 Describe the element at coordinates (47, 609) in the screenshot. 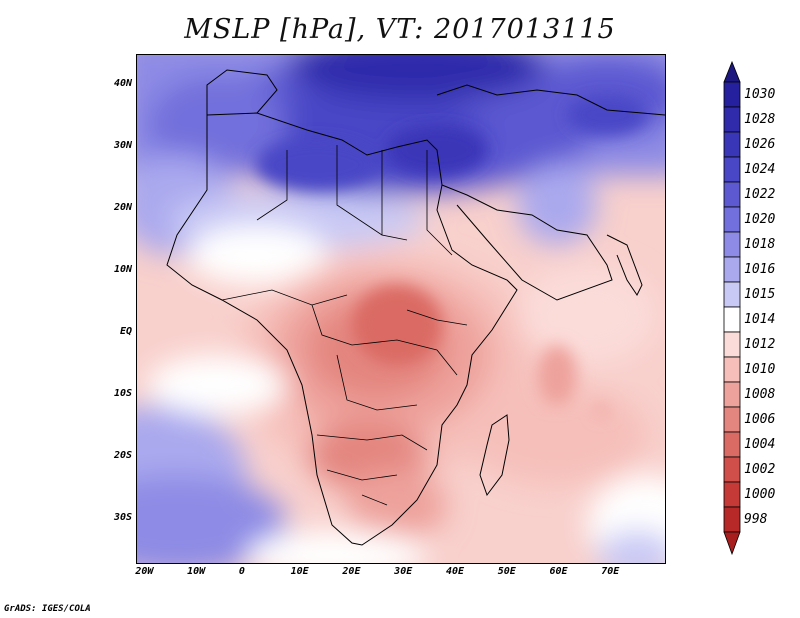

I see `credit-text: GrADS: IGES/COLA` at that location.